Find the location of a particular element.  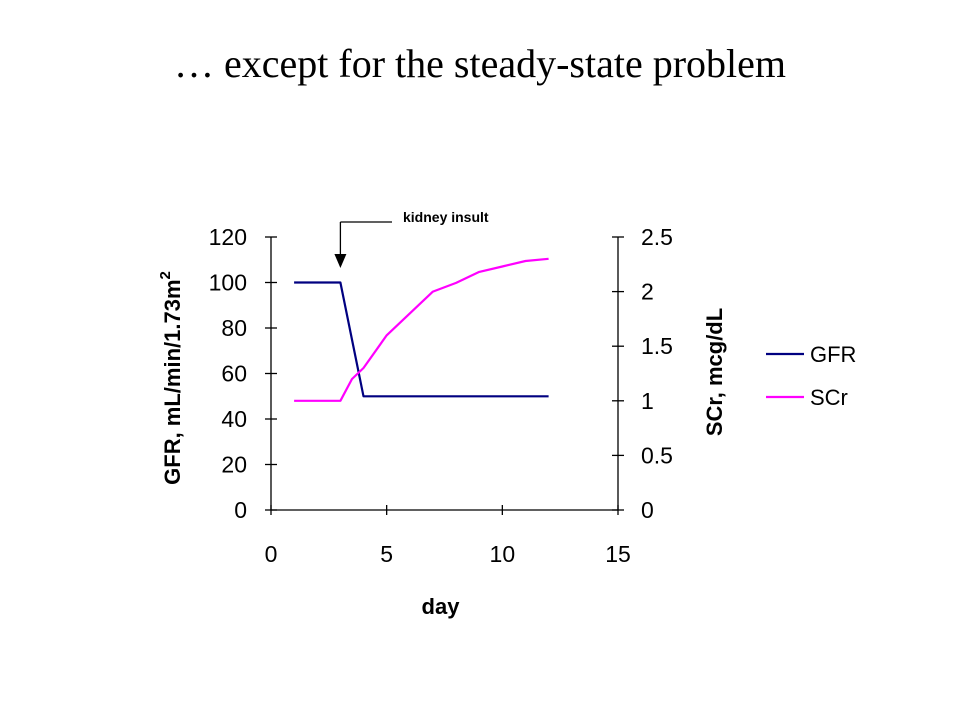

left-y-tick-label: 20 is located at coordinates (234, 465).